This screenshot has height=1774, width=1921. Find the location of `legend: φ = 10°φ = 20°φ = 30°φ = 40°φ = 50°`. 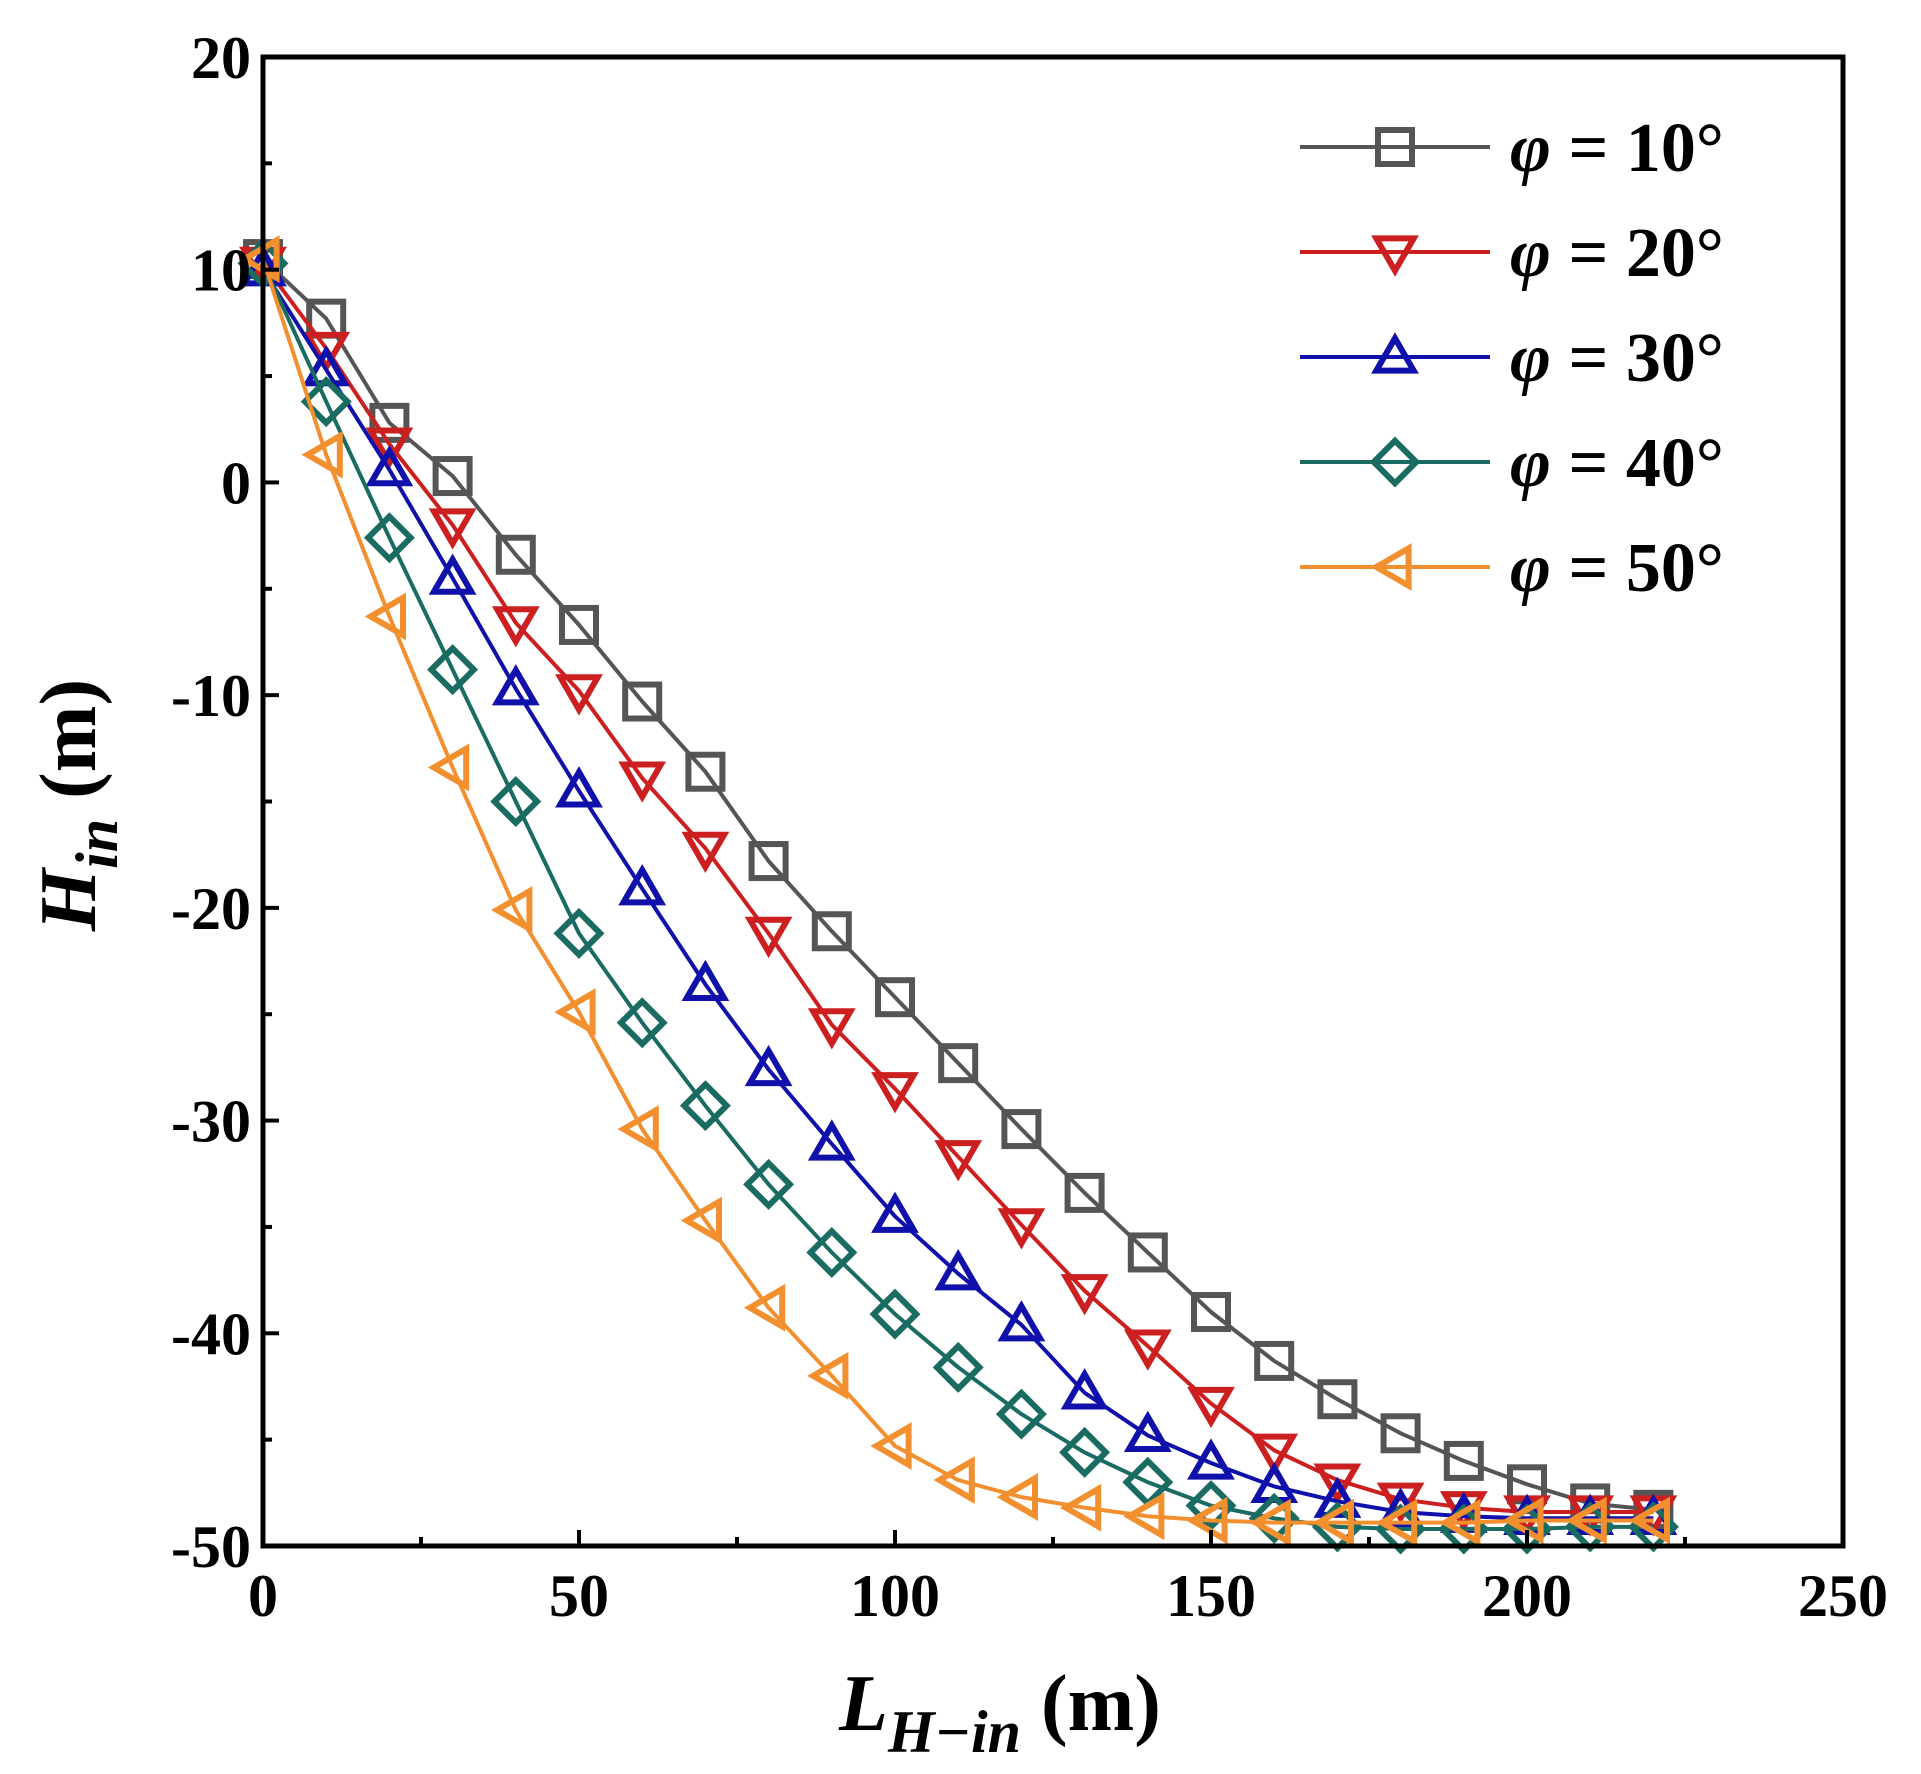

legend: φ = 10°φ = 20°φ = 30°φ = 40°φ = 50° is located at coordinates (1512, 358).